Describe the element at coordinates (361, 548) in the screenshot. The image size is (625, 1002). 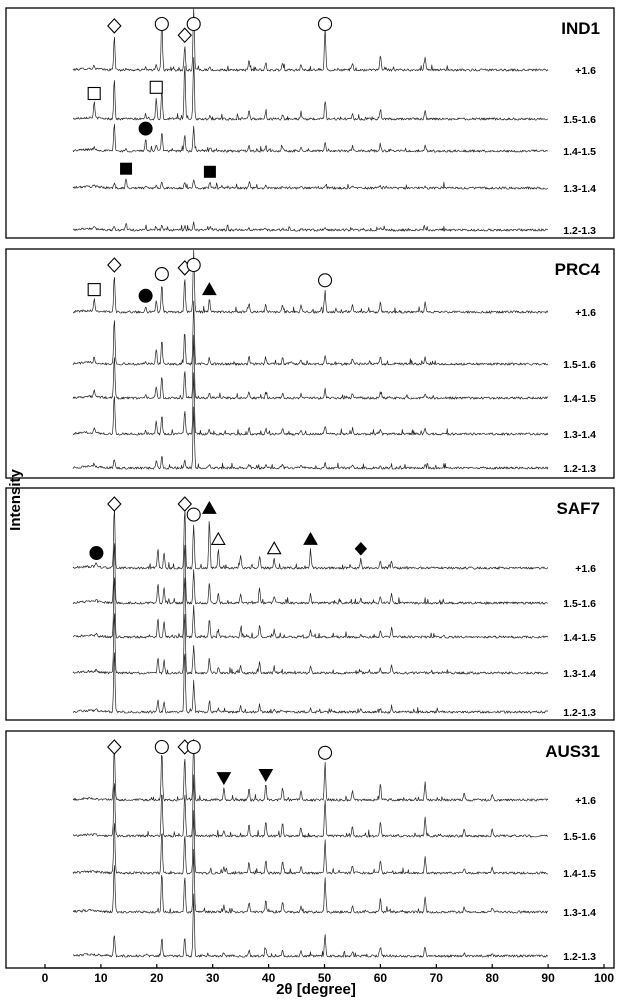
I see `phase-marker-filled-diamond` at that location.